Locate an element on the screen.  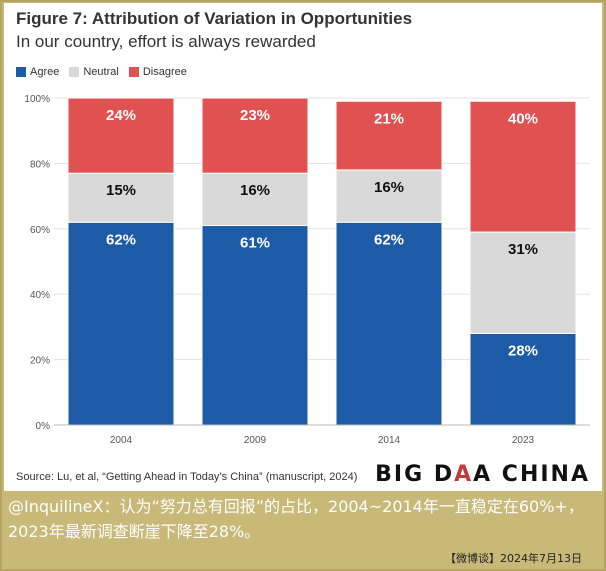
legend-item-neutral: Neutral is located at coordinates (94, 72).